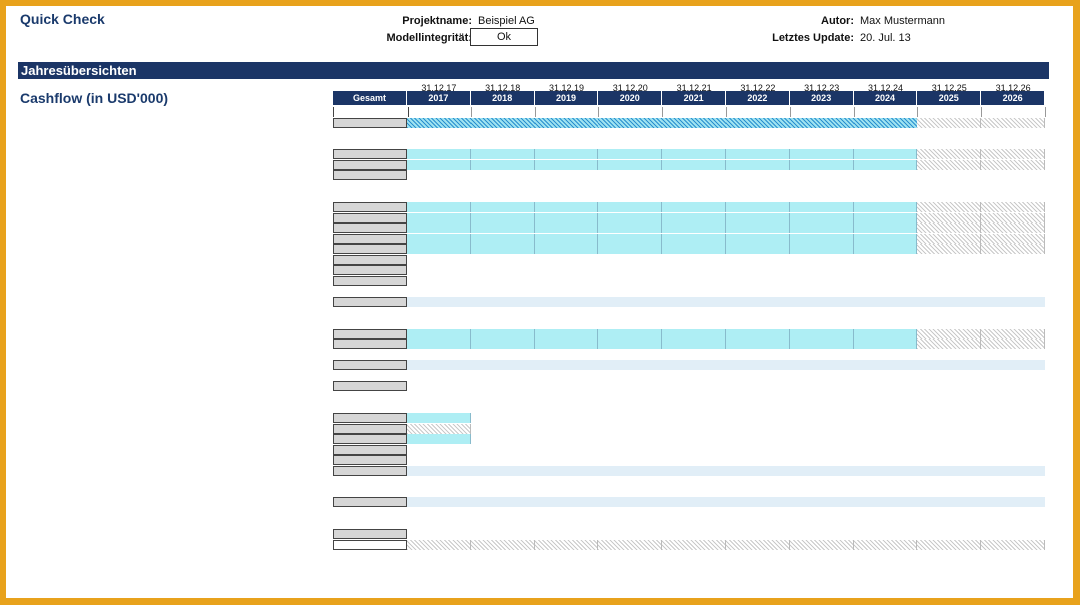 This screenshot has height=605, width=1080. Describe the element at coordinates (689, 502) in the screenshot. I see `row-band` at that location.